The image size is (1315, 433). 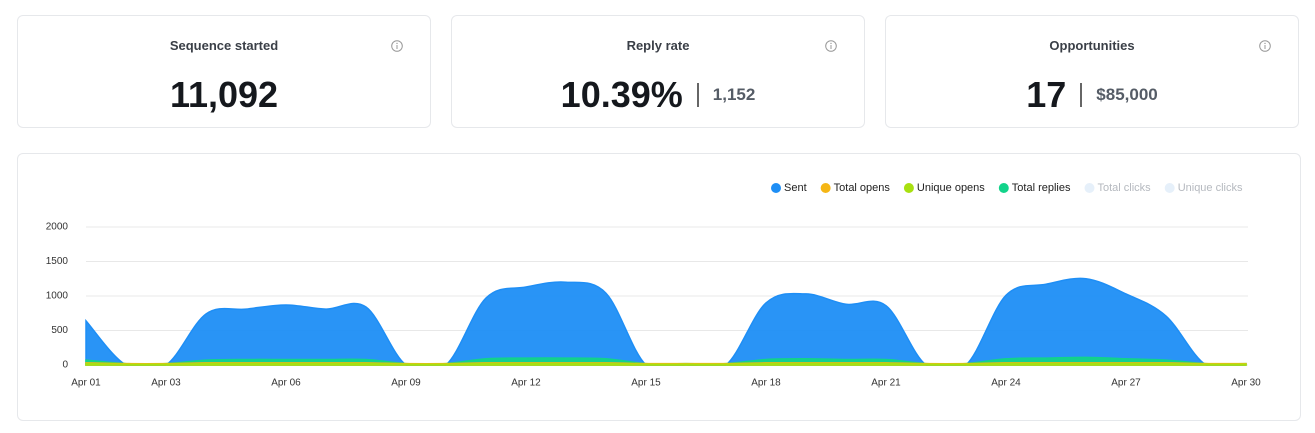 I want to click on legend-item: Total opens, so click(x=855, y=188).